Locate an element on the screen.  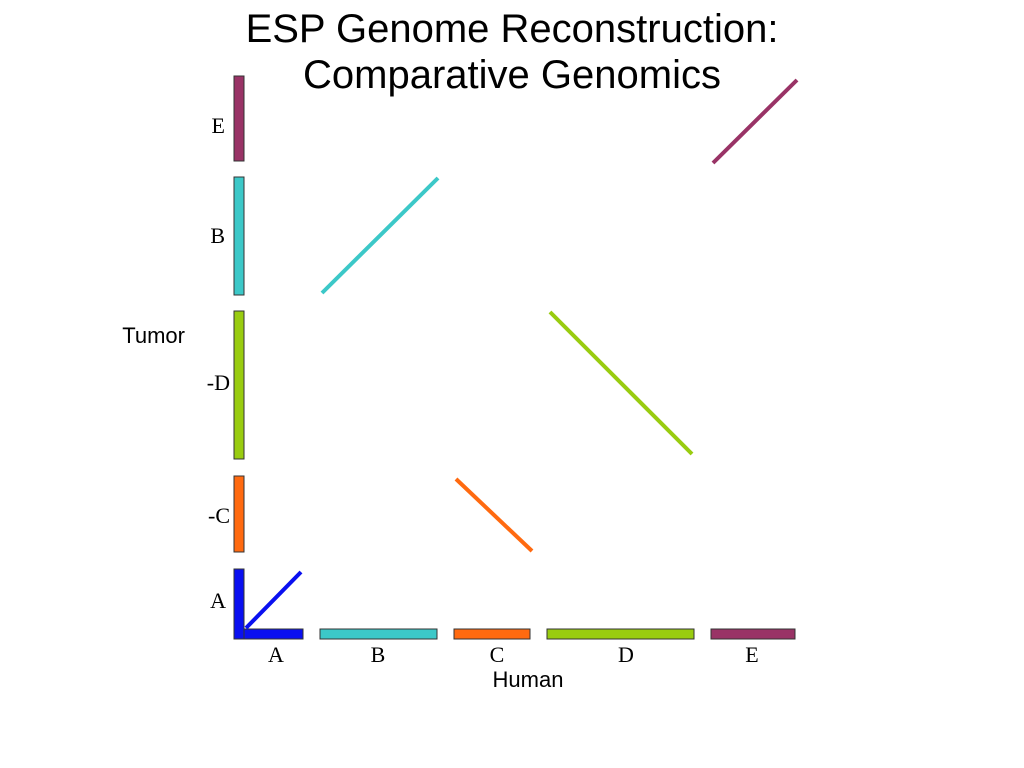
tumor-axis: A -C -D B E Tumor is located at coordinates (183, 357).